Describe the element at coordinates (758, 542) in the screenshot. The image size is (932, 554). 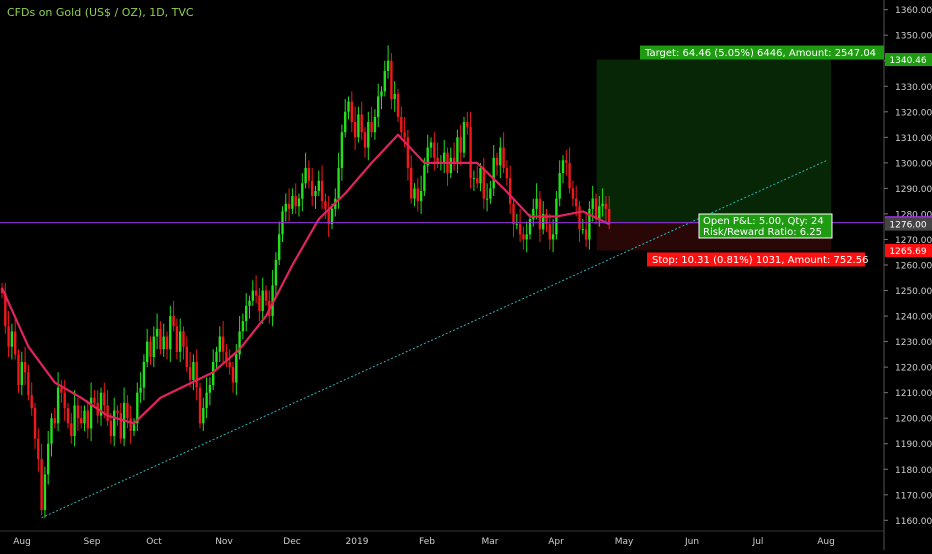
I see `x-tick-label: Jul` at that location.